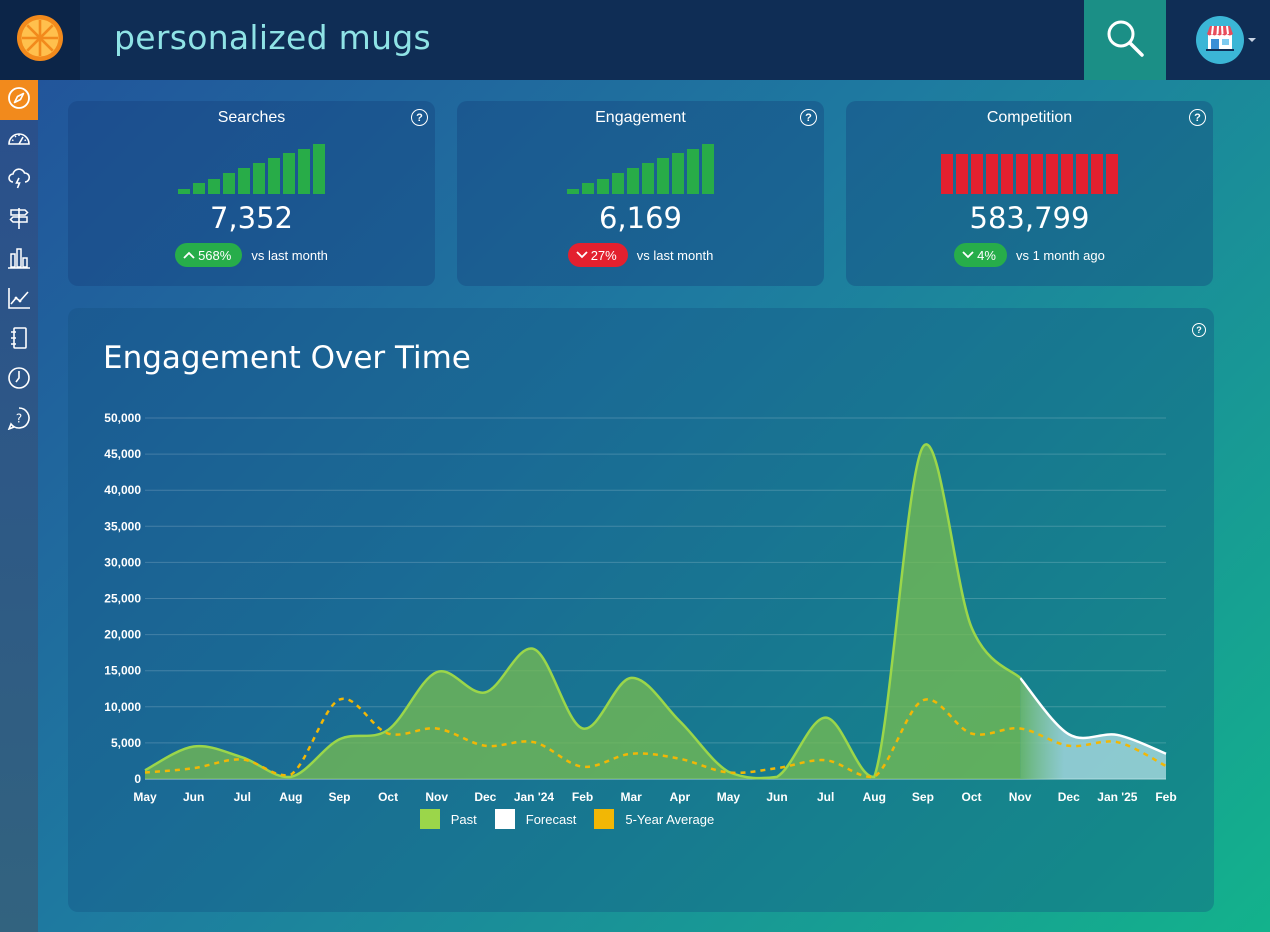 Image resolution: width=1270 pixels, height=932 pixels. What do you see at coordinates (635, 40) in the screenshot?
I see `top-bar: personalized mugs` at bounding box center [635, 40].